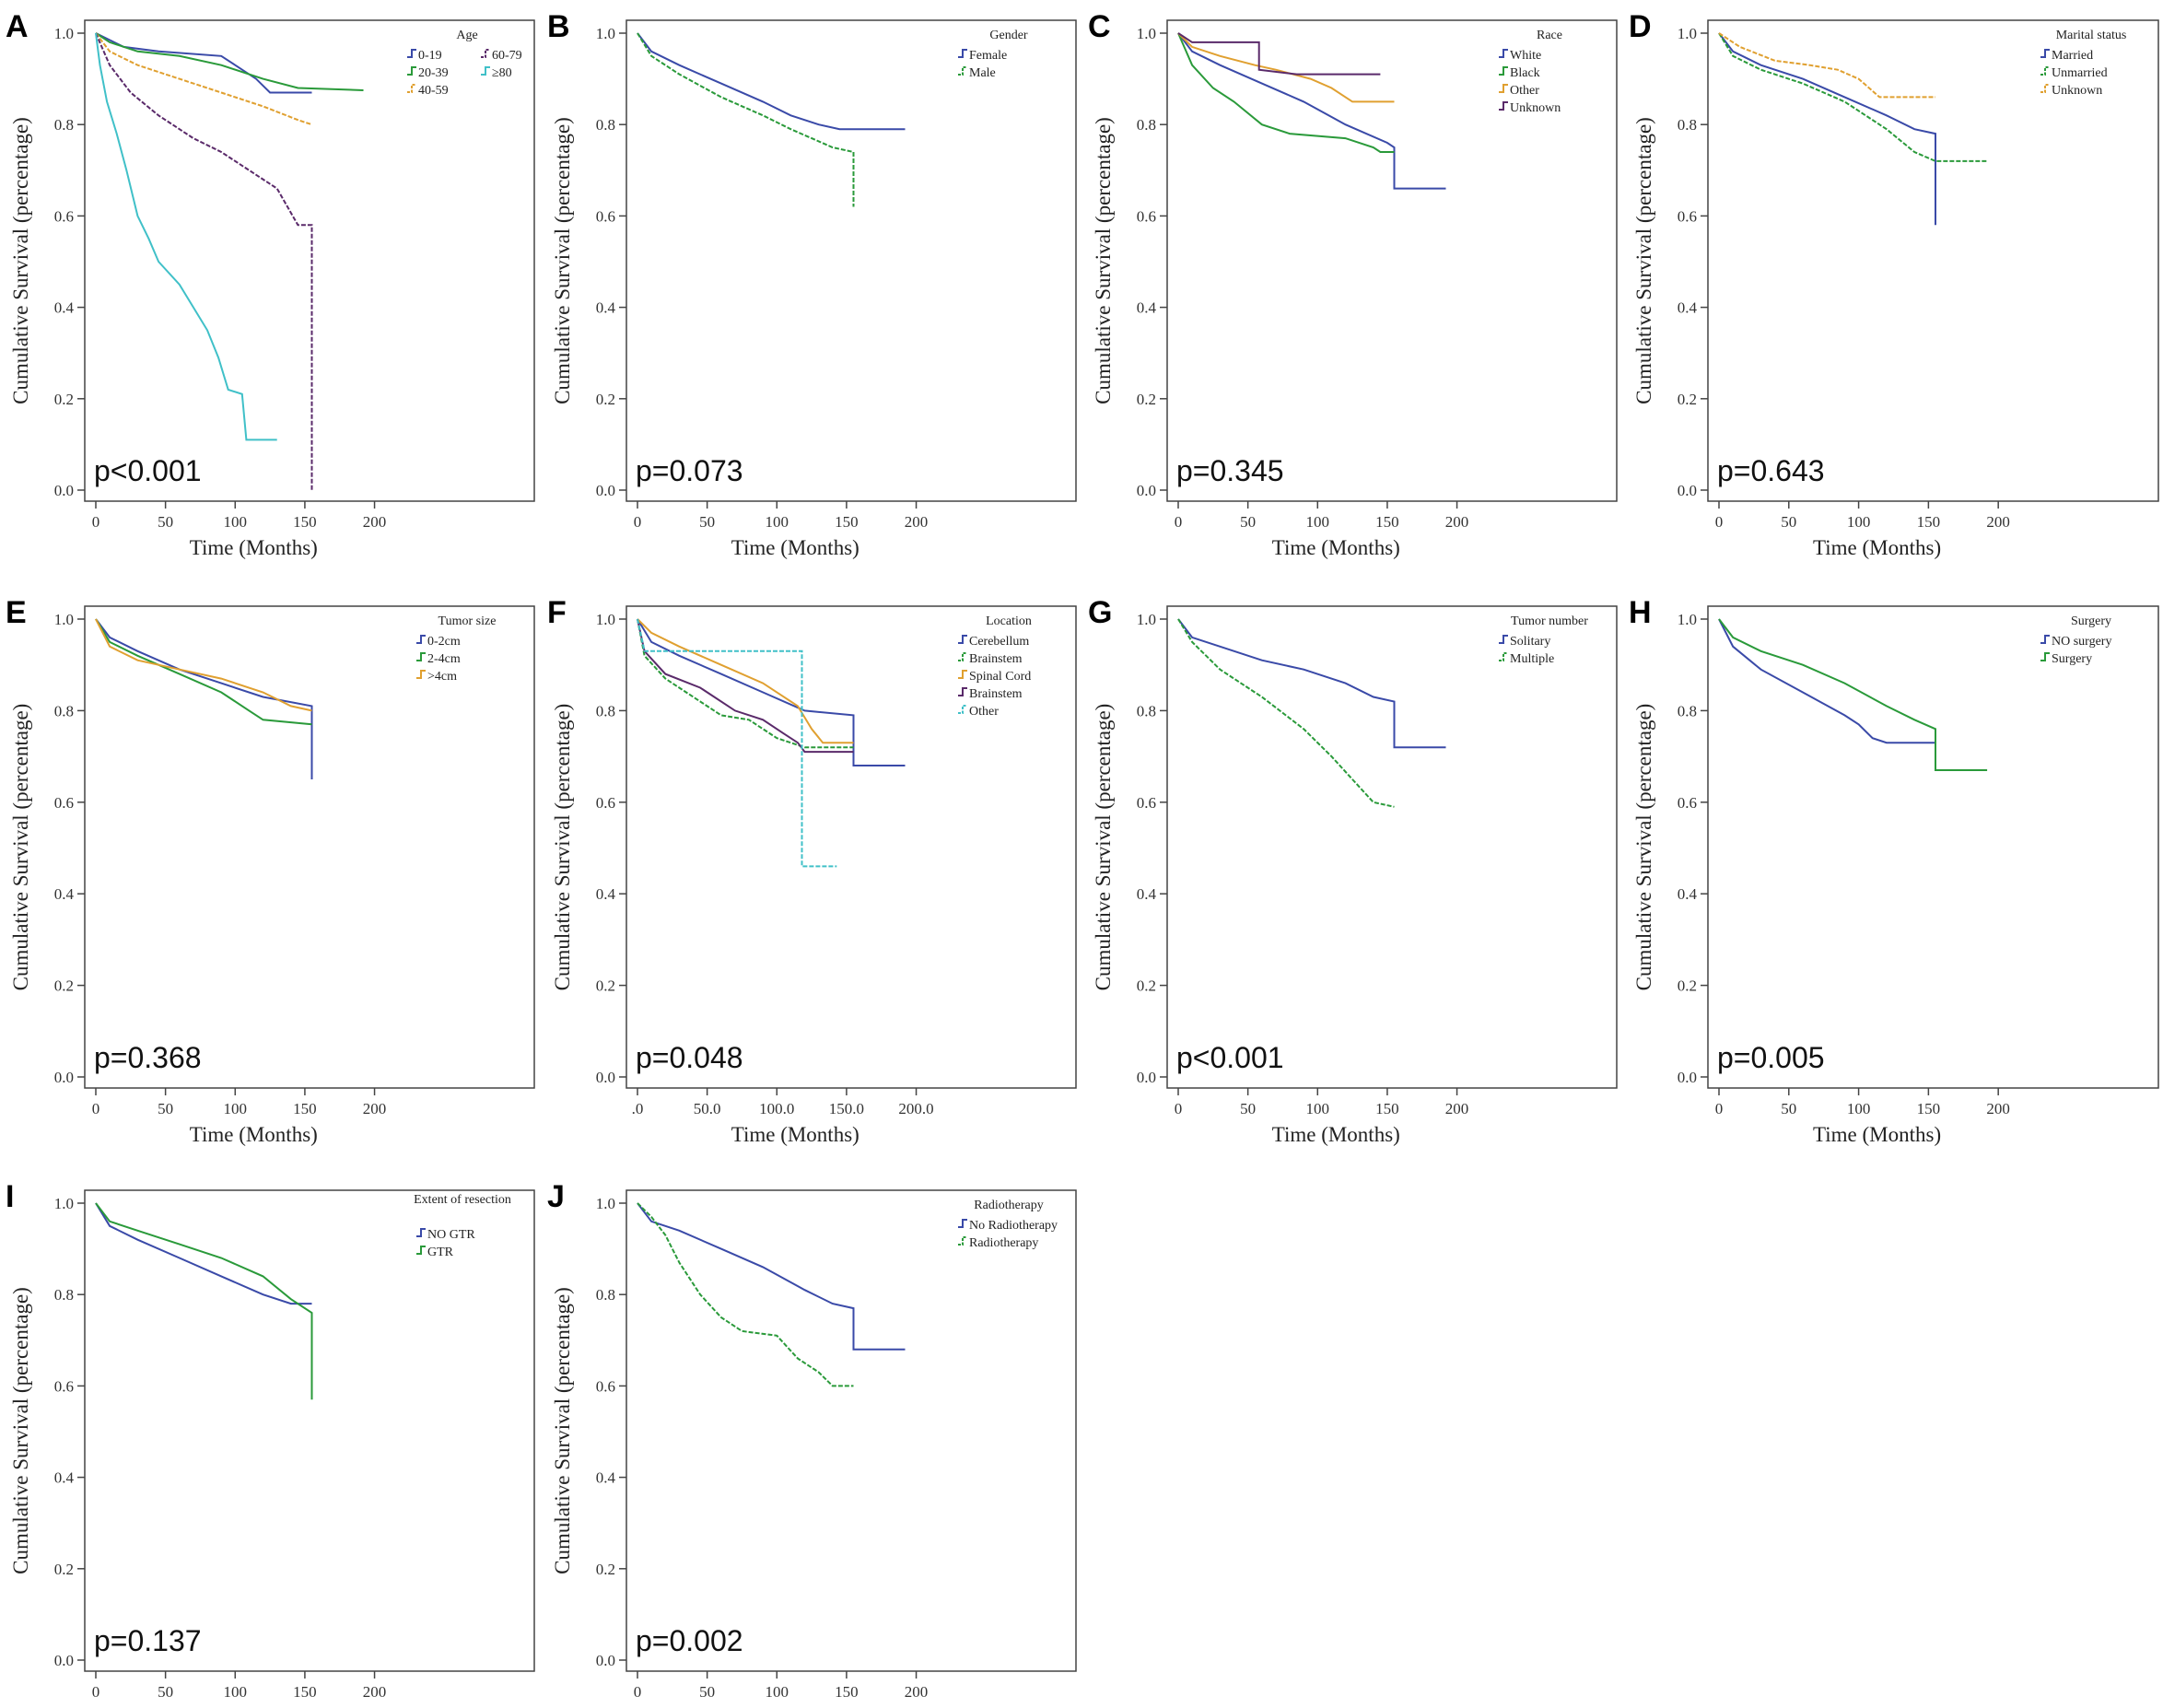 The image size is (2163, 1708). Describe the element at coordinates (638, 1108) in the screenshot. I see `x-tick-label: .0` at that location.